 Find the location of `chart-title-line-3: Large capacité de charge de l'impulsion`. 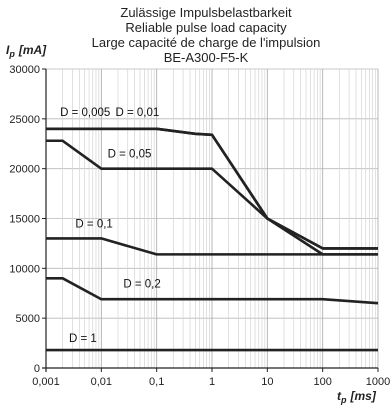

chart-title-line-3: Large capacité de charge de l'impulsion is located at coordinates (206, 42).